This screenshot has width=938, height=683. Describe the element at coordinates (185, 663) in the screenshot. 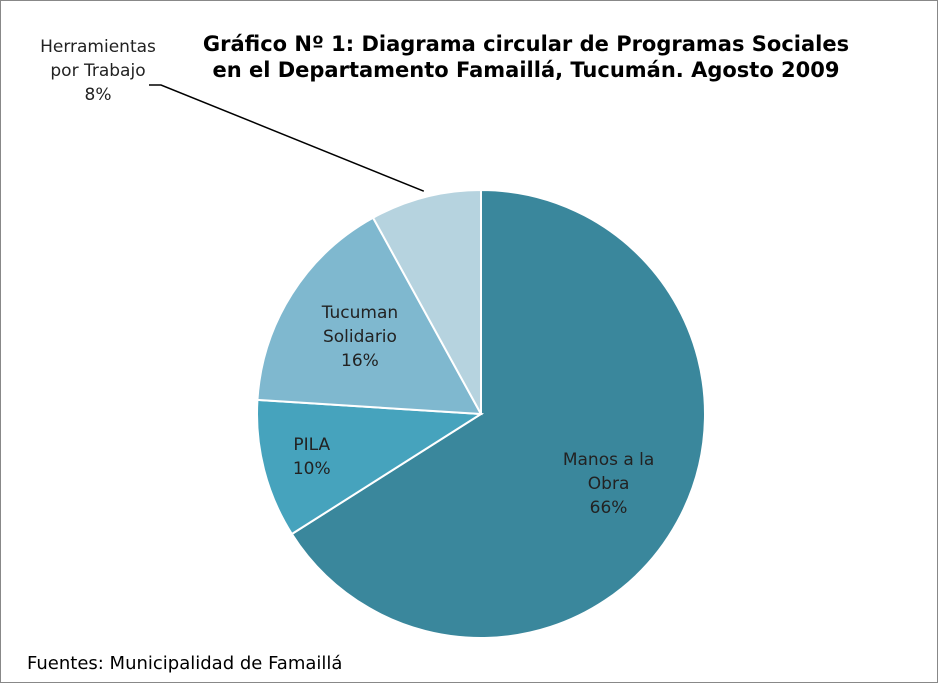

I see `source-note: Fuentes: Municipalidad de Famaillá` at that location.